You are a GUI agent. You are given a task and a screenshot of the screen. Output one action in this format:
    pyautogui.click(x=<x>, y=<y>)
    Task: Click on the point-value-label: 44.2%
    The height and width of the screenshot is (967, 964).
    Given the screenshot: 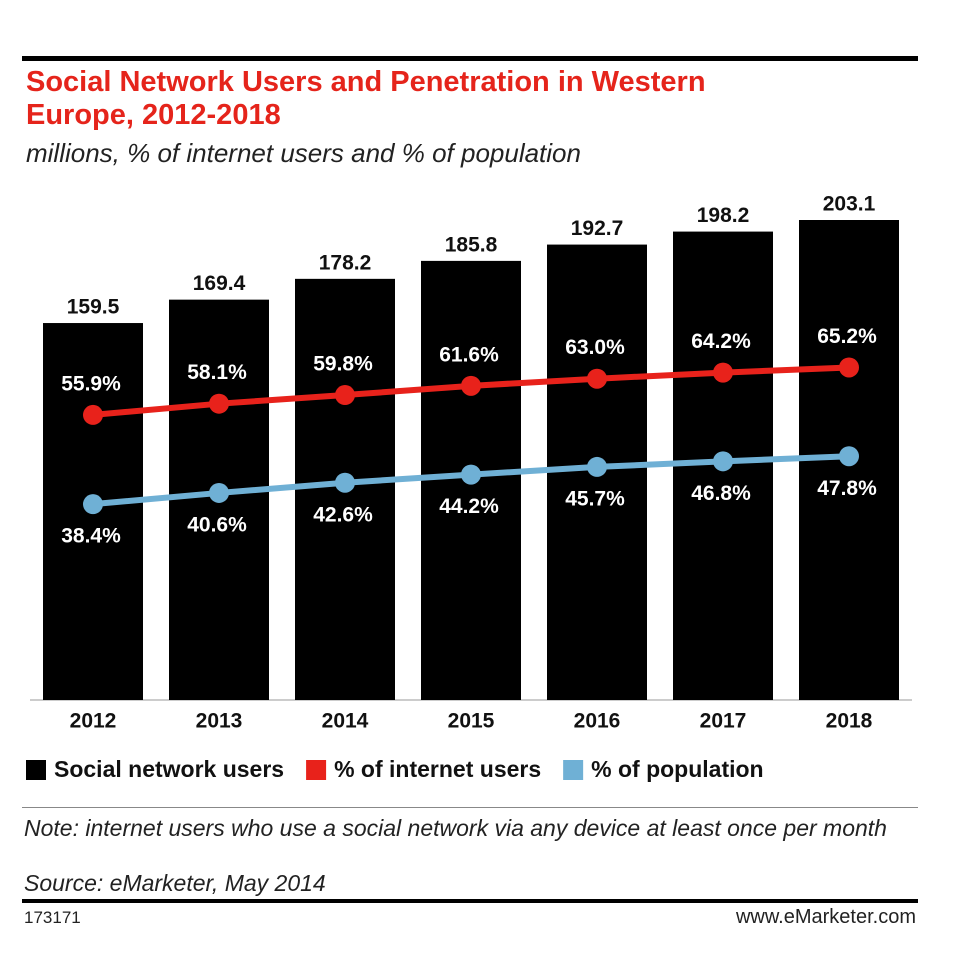 What is the action you would take?
    pyautogui.click(x=469, y=506)
    